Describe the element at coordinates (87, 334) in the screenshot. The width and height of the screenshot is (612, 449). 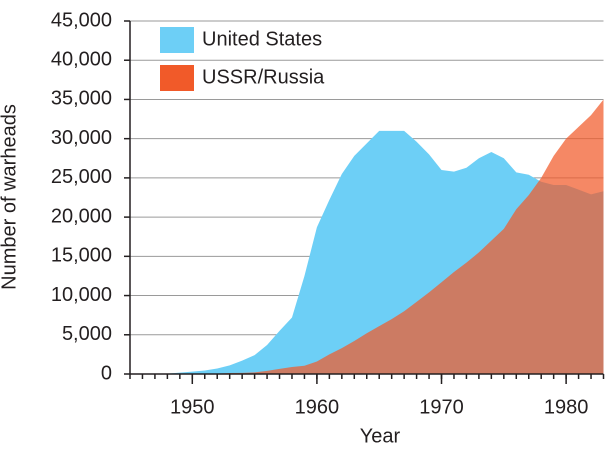
I see `y-tick-label: 5,000` at that location.